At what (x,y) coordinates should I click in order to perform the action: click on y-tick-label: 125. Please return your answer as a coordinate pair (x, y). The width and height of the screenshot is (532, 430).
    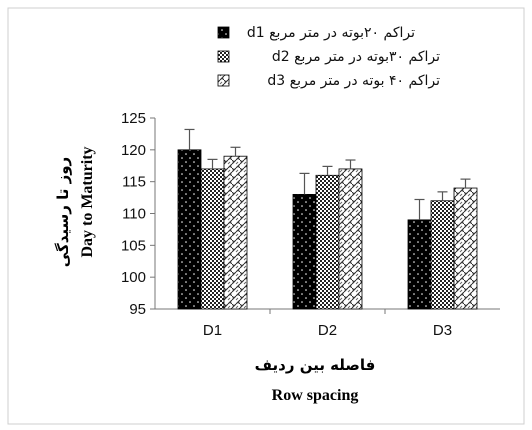
    Looking at the image, I should click on (133, 118).